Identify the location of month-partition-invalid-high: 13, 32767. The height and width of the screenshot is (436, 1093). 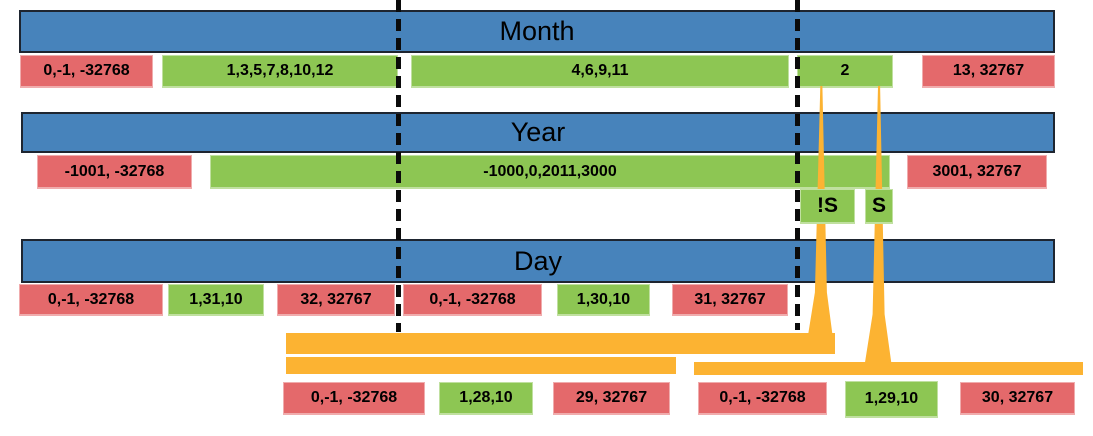
(988, 71).